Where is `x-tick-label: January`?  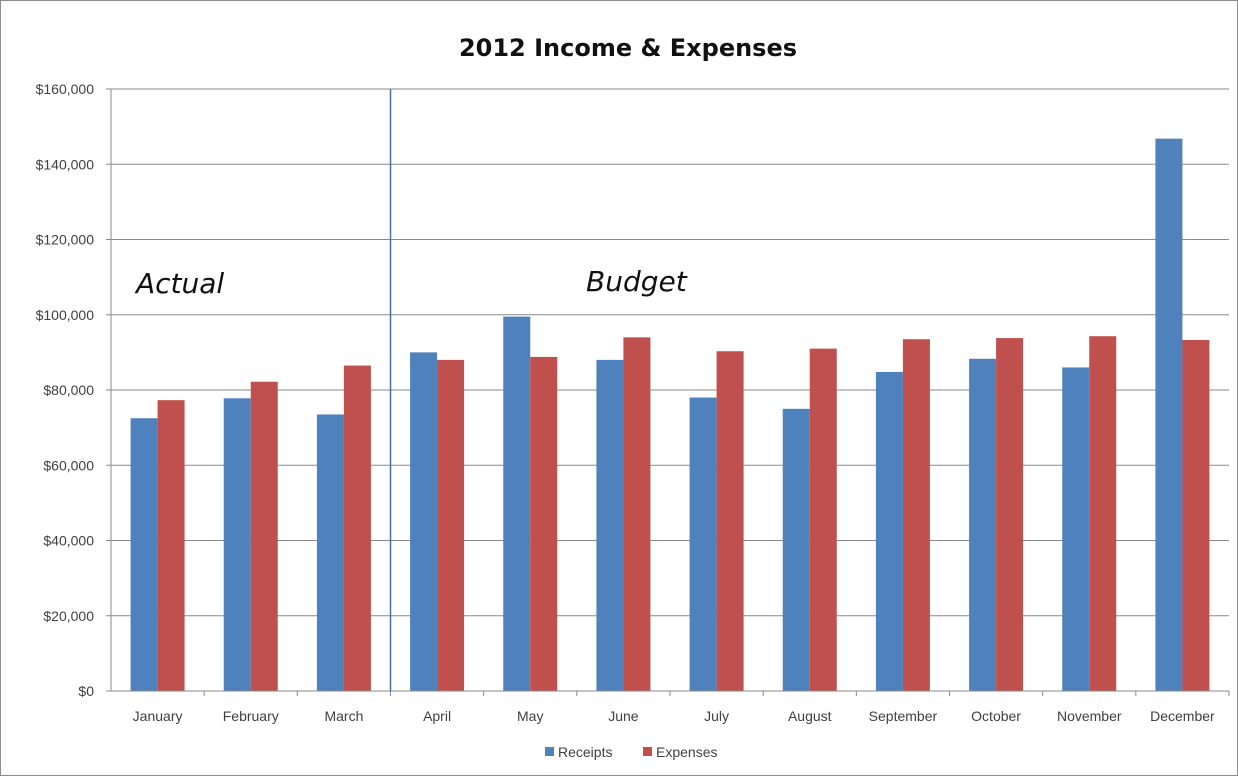 x-tick-label: January is located at coordinates (158, 716).